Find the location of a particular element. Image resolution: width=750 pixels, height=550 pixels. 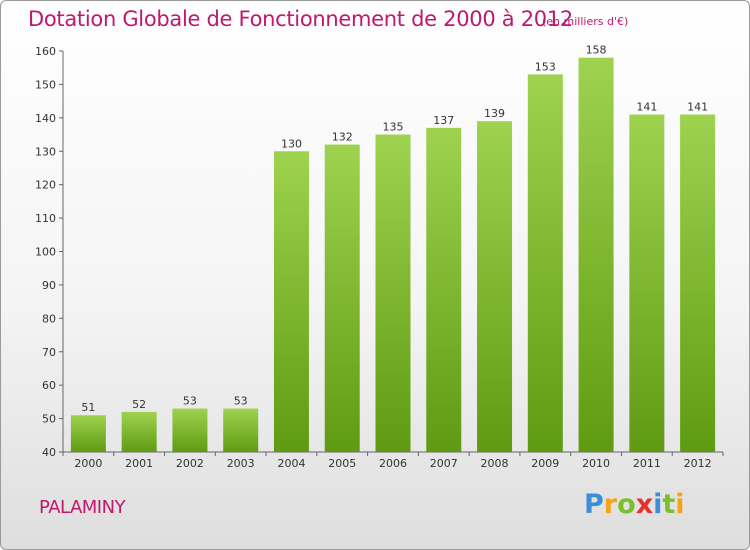

x-tick-label: 2001 is located at coordinates (139, 463).